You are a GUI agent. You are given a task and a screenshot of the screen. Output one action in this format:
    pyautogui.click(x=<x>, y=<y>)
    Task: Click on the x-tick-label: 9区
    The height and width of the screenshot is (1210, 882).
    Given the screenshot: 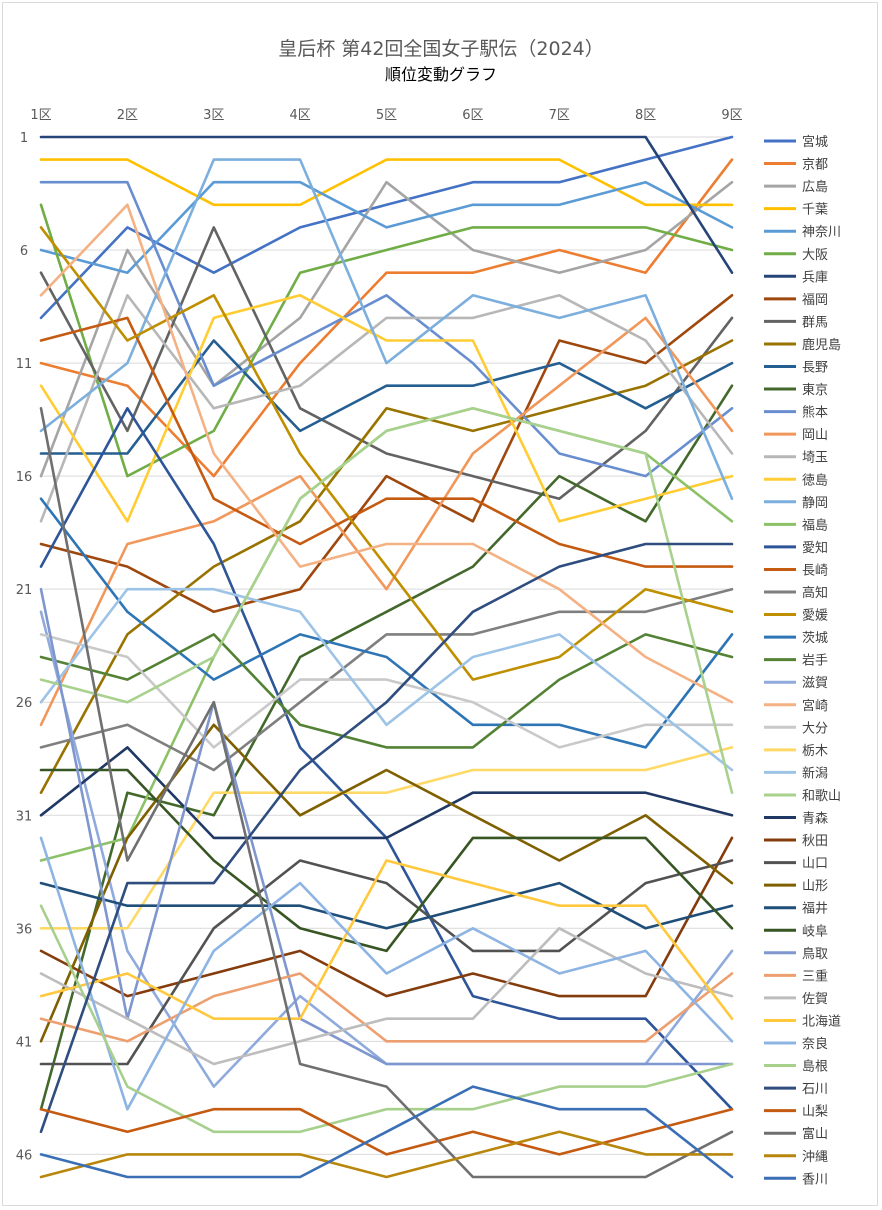 What is the action you would take?
    pyautogui.click(x=731, y=115)
    